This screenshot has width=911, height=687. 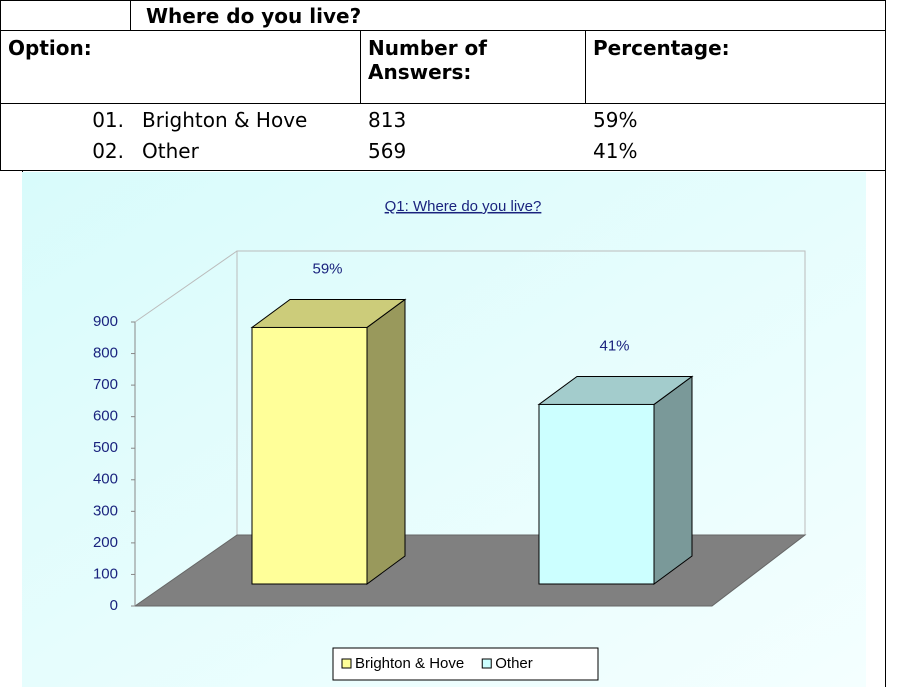 I want to click on legend-label: Brighton & Hove, so click(x=409, y=663).